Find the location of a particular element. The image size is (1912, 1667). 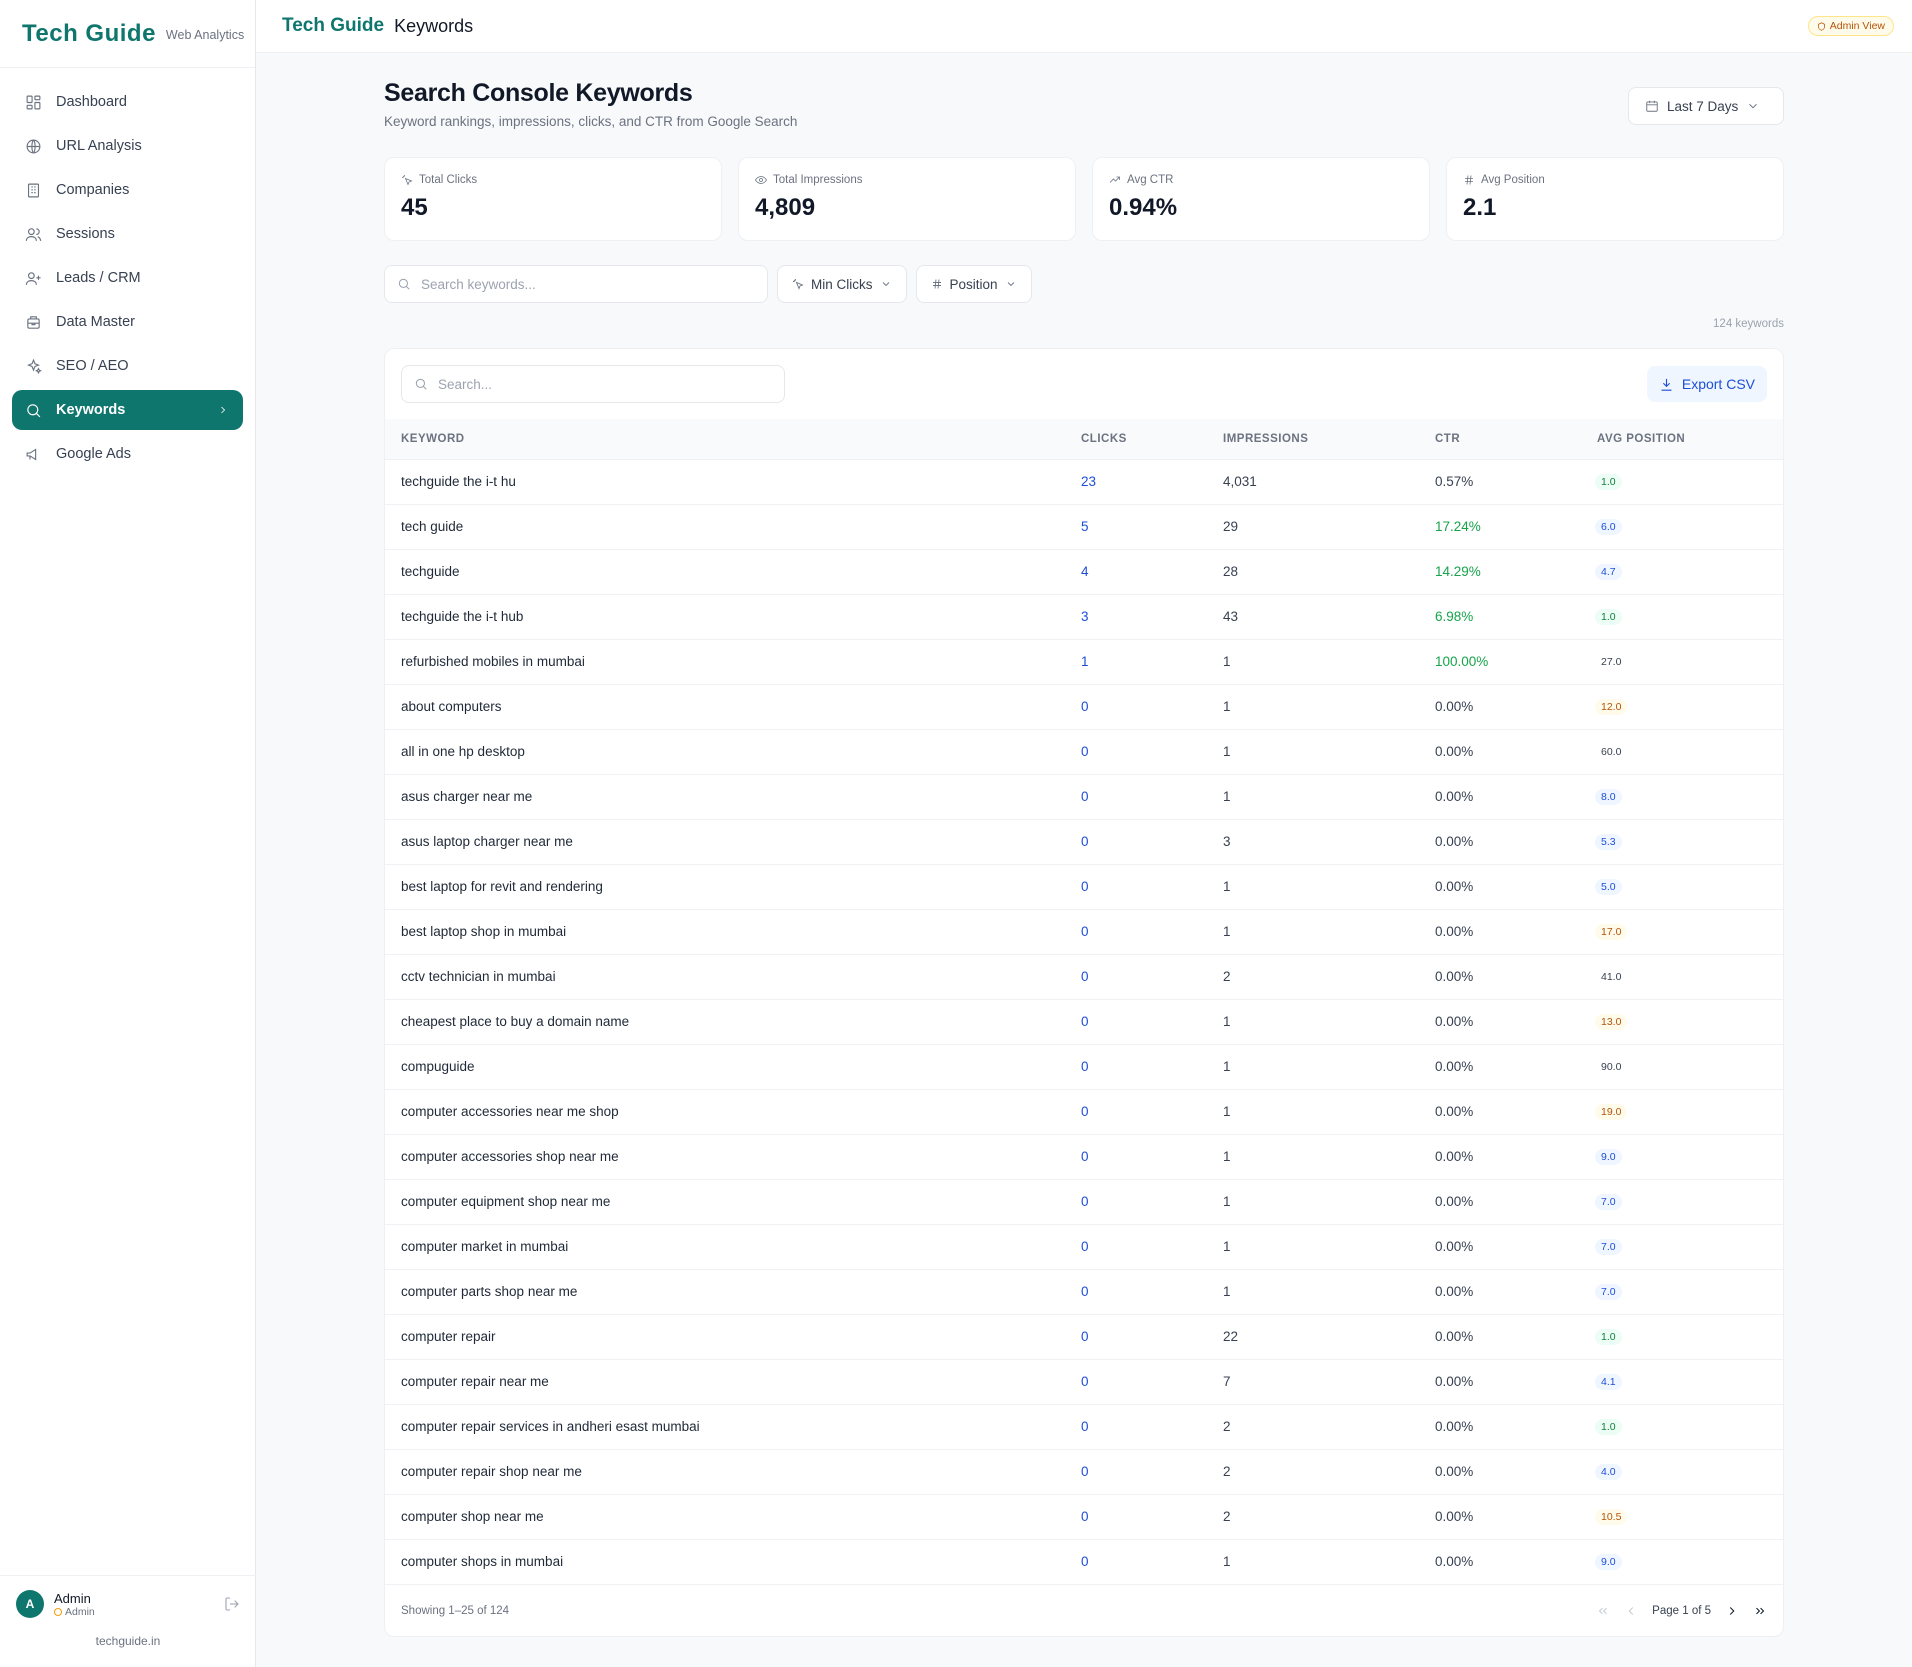

impressions-cell: 3 is located at coordinates (1227, 841).